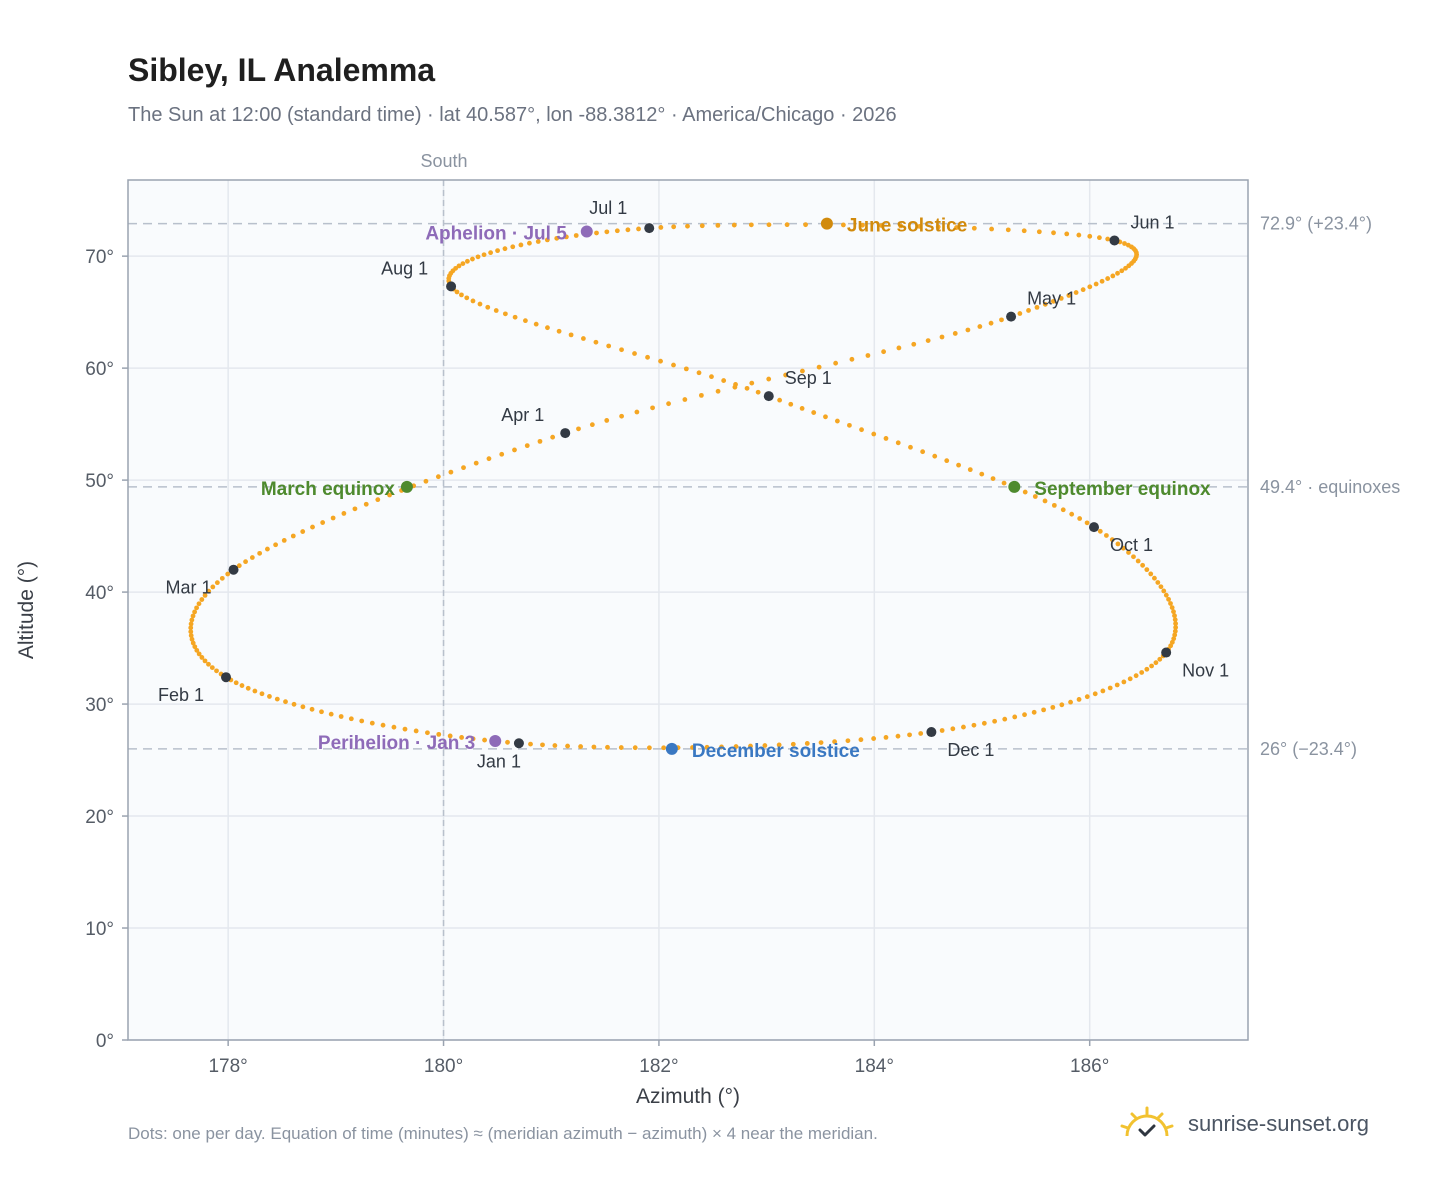 This screenshot has height=1188, width=1448. I want to click on month-marker-label: Sep 1, so click(808, 378).